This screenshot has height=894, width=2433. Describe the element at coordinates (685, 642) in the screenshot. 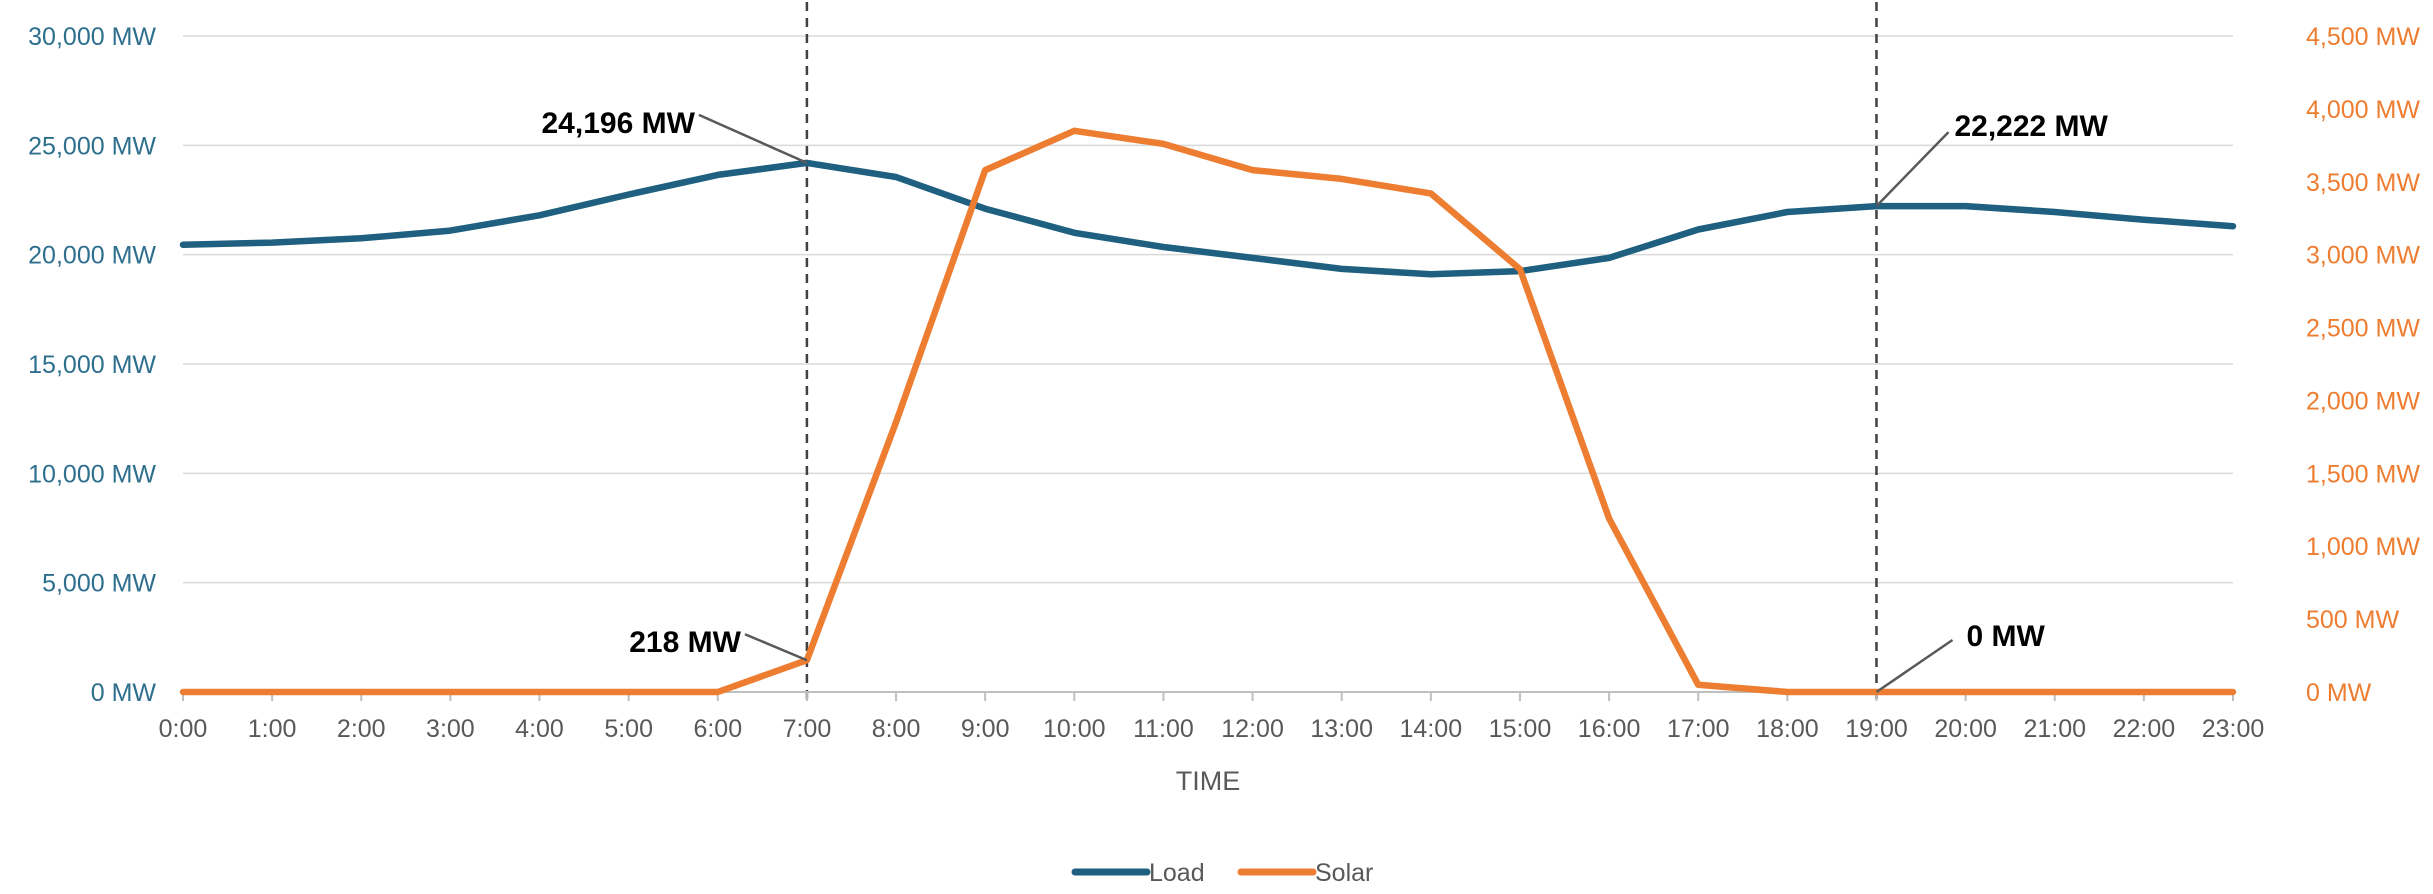

I see `callout-label: 218 MW` at that location.